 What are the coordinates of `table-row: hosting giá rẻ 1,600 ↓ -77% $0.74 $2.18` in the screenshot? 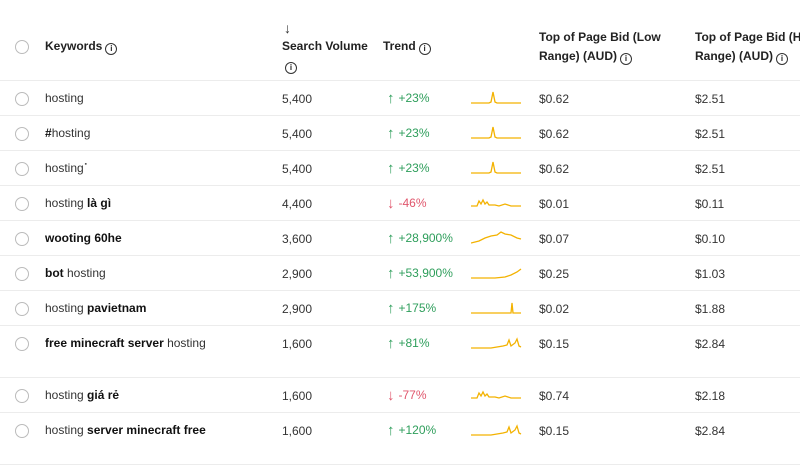 It's located at (400, 395).